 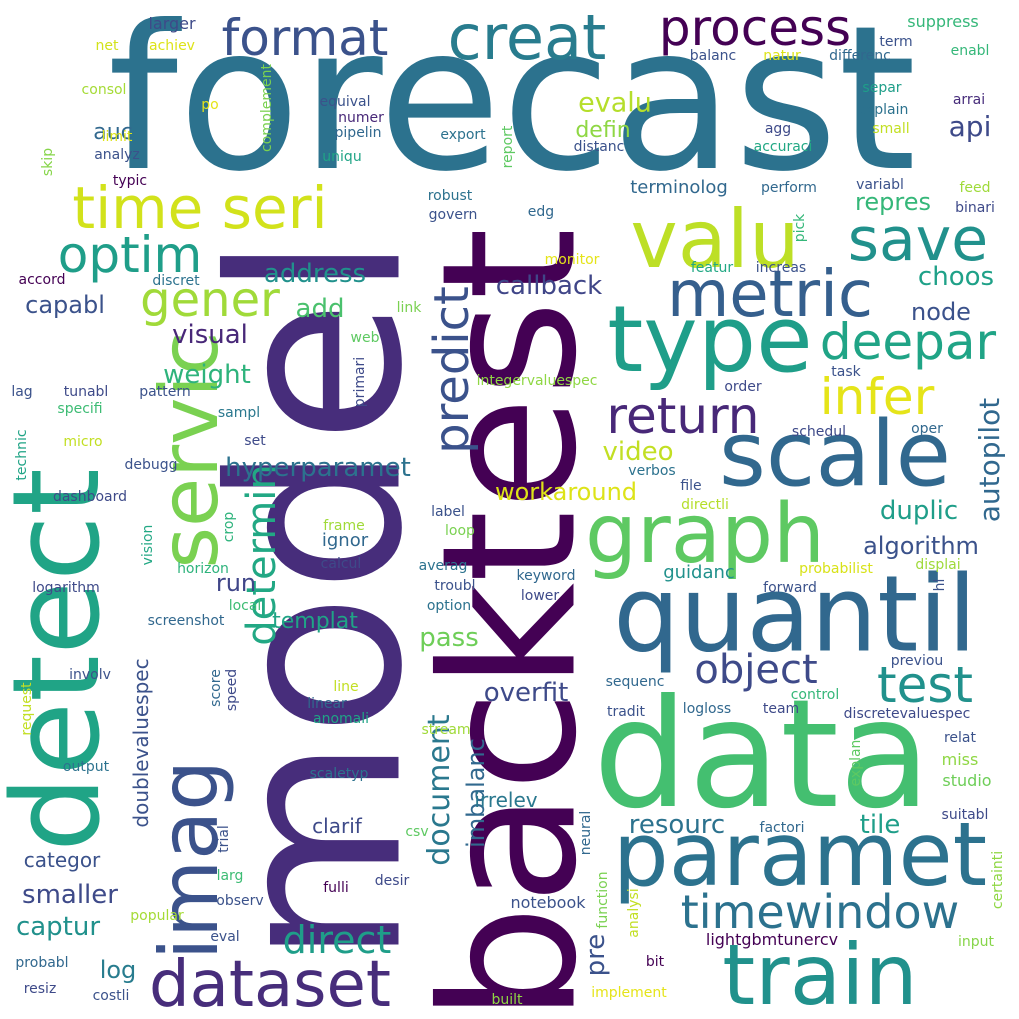 I want to click on word-discret: discret, so click(x=176, y=281).